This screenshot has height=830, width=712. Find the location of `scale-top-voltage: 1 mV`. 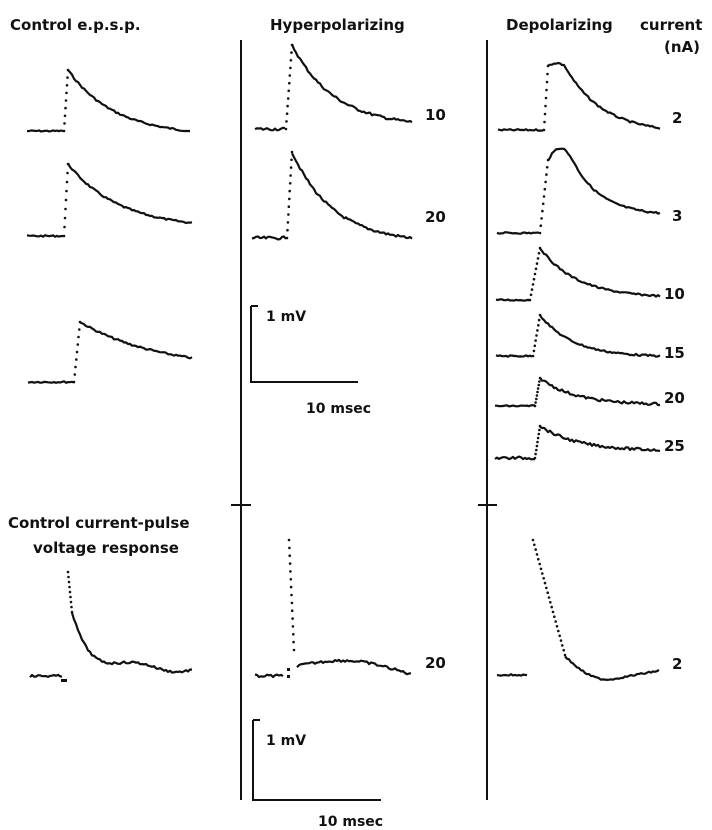

scale-top-voltage: 1 mV is located at coordinates (286, 317).